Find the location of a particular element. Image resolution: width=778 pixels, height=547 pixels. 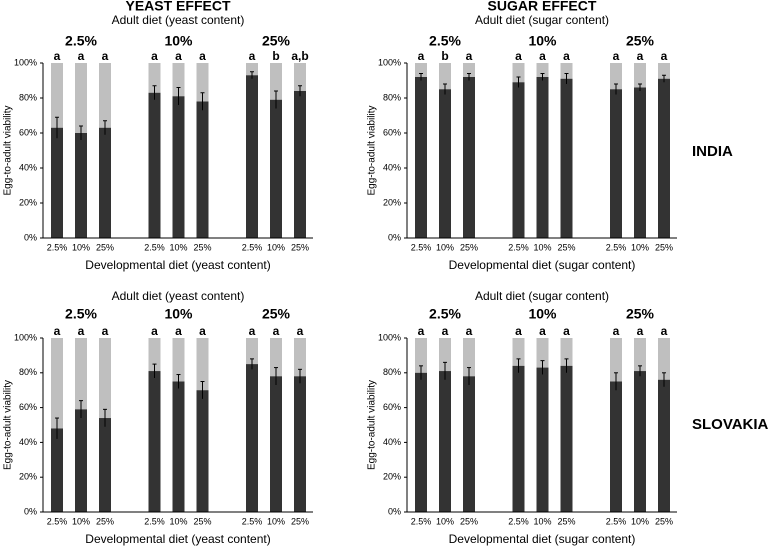

row-label: INDIA is located at coordinates (712, 151).